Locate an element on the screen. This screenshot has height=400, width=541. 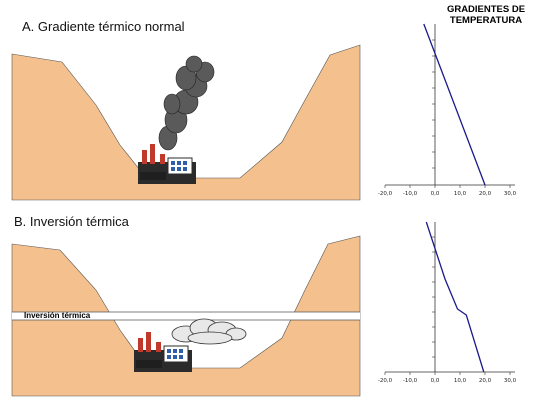
graph-a-x-tick-label: 30,0 is located at coordinates (510, 194).